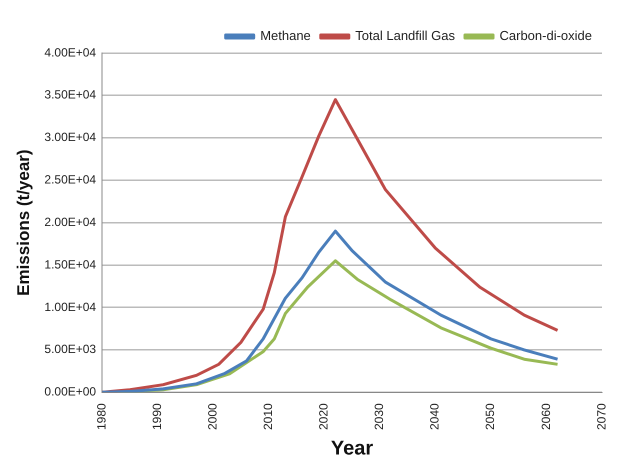  I want to click on y-tick-label: 2.00E+04, so click(70, 221).